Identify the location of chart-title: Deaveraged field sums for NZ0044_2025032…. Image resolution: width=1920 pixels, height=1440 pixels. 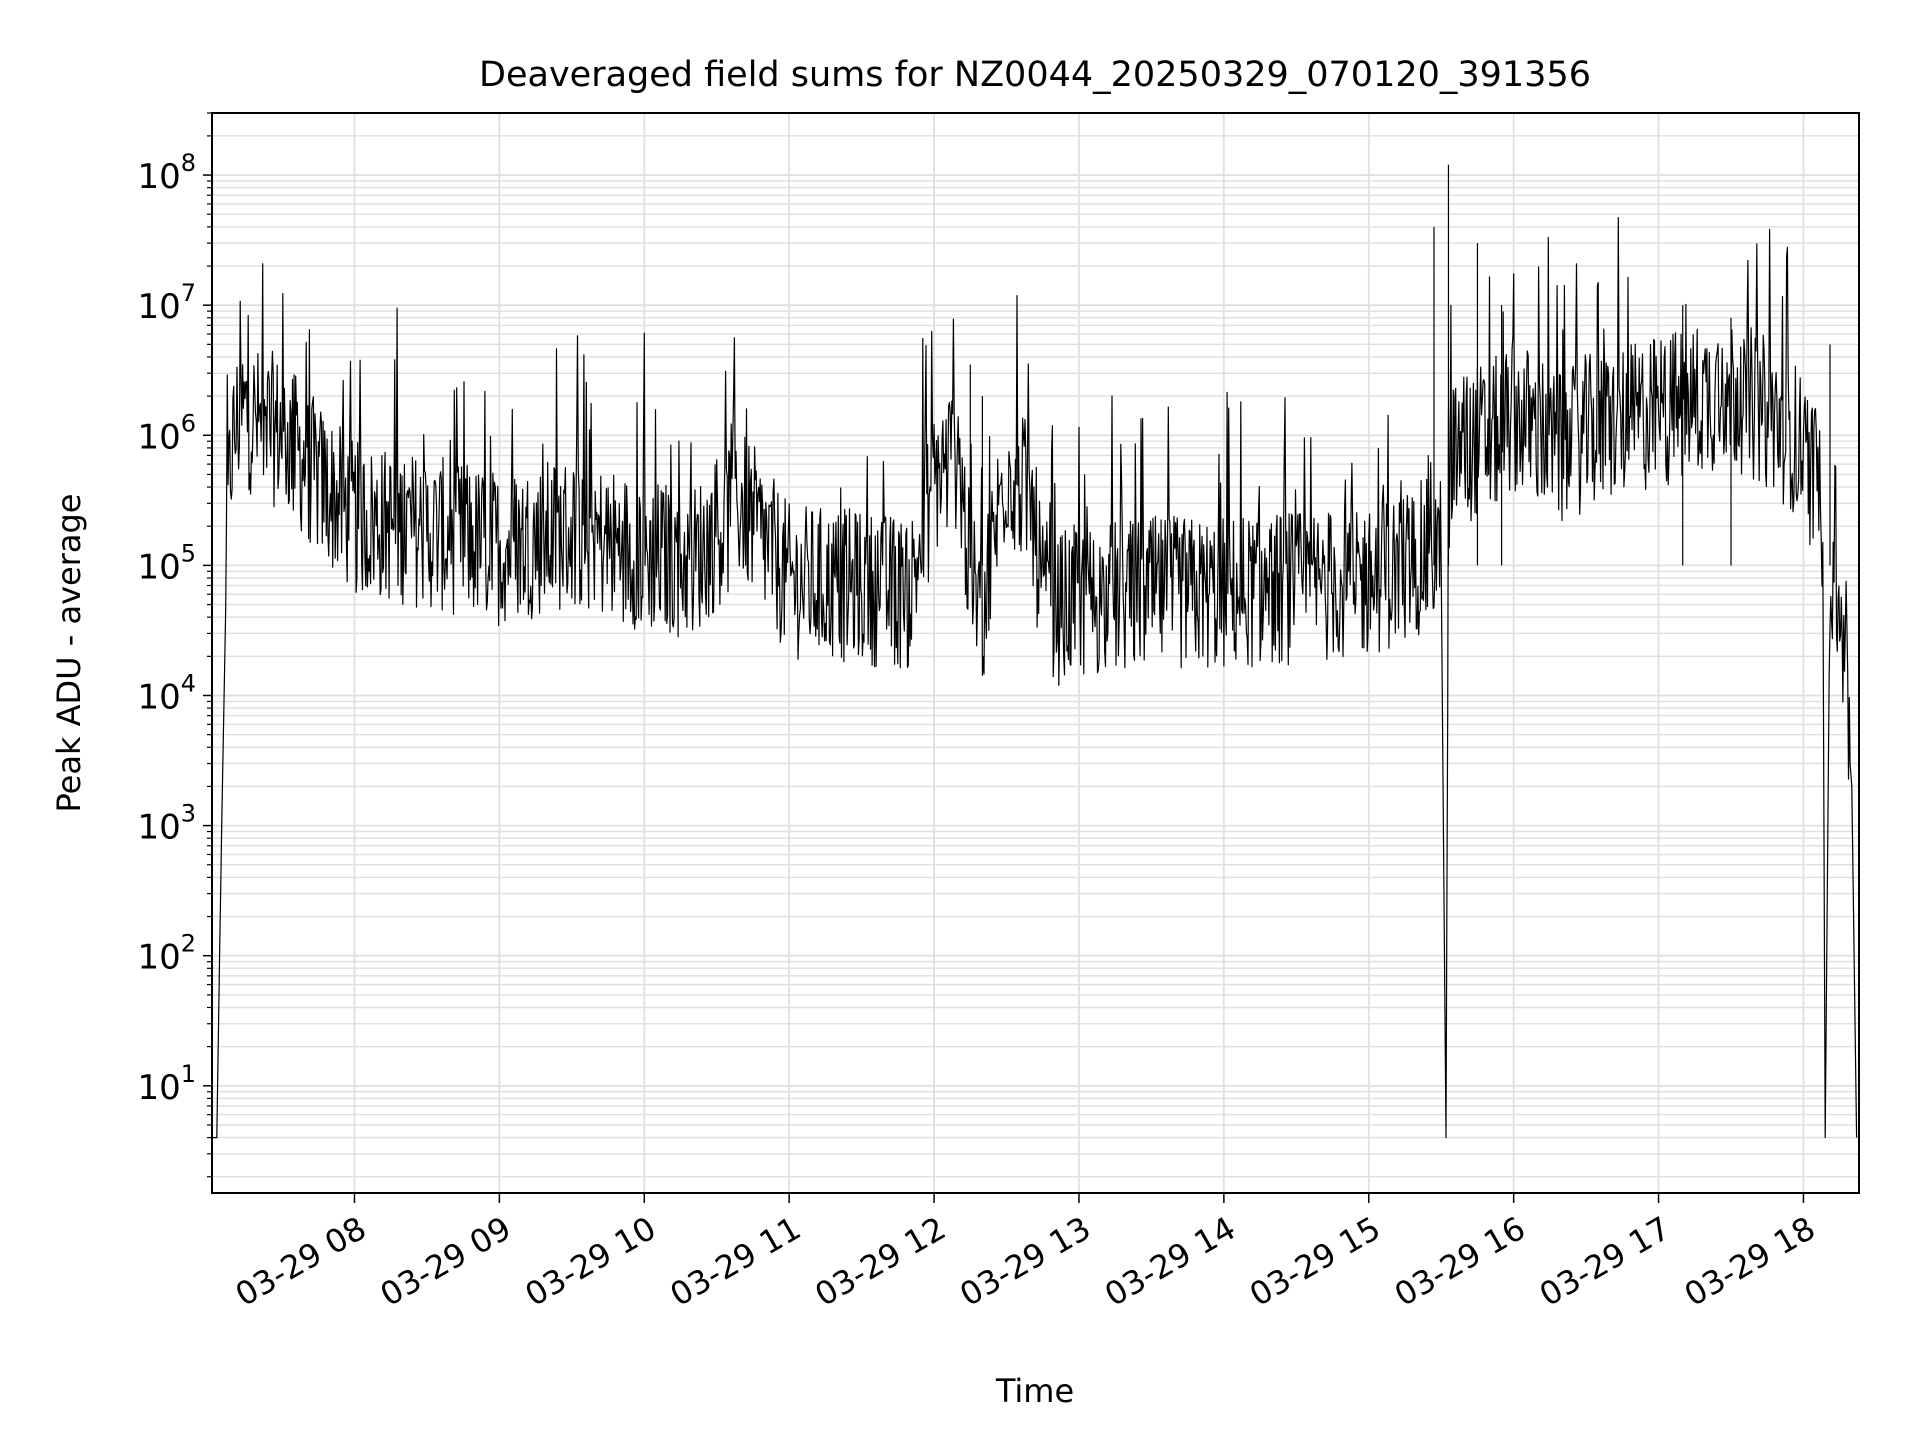
(1035, 75).